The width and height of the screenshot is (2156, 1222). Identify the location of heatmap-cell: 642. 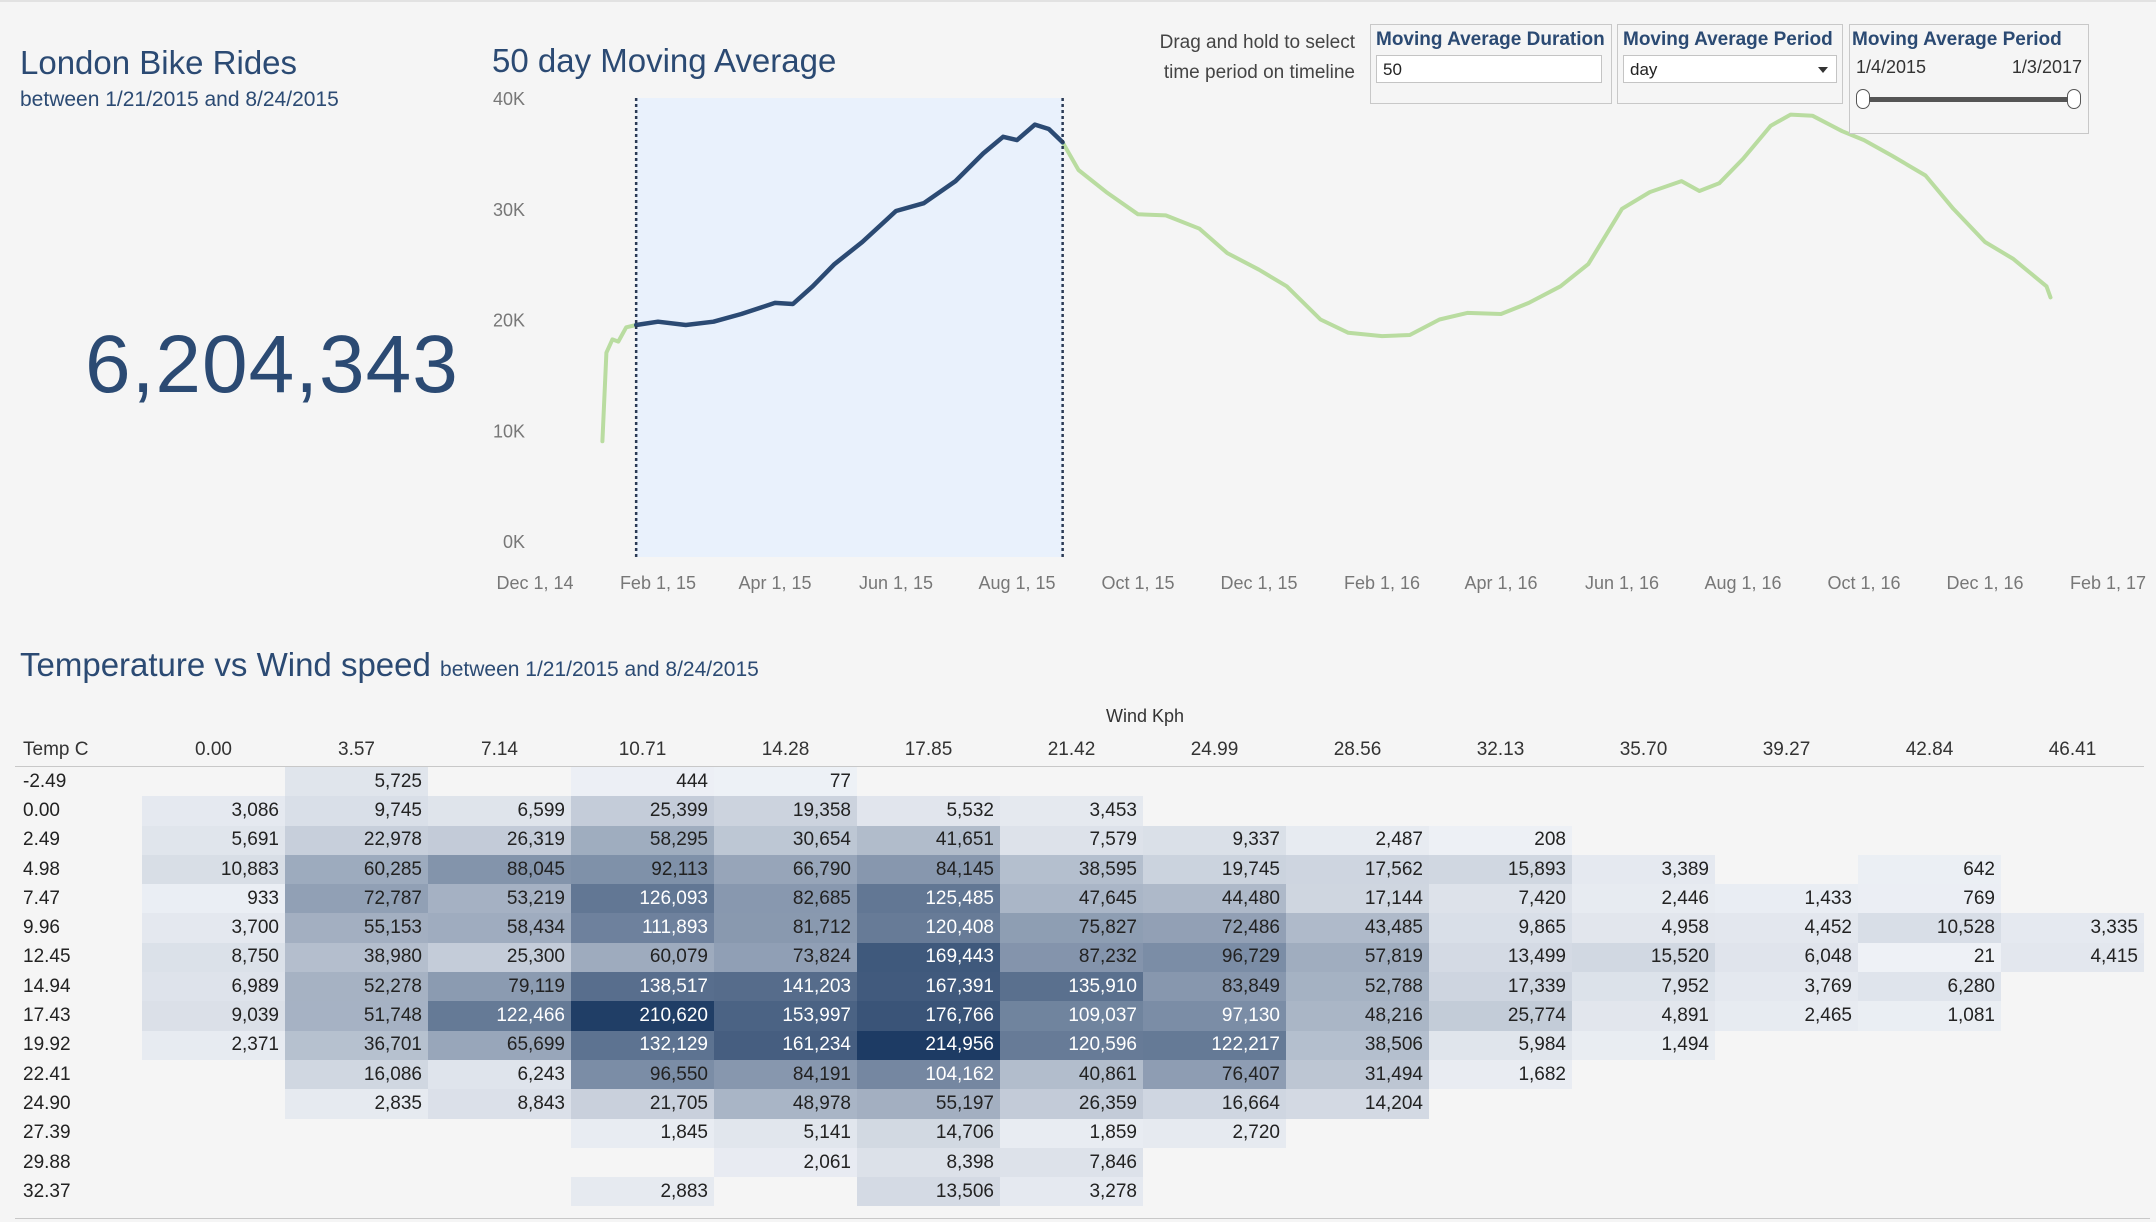
(1929, 869).